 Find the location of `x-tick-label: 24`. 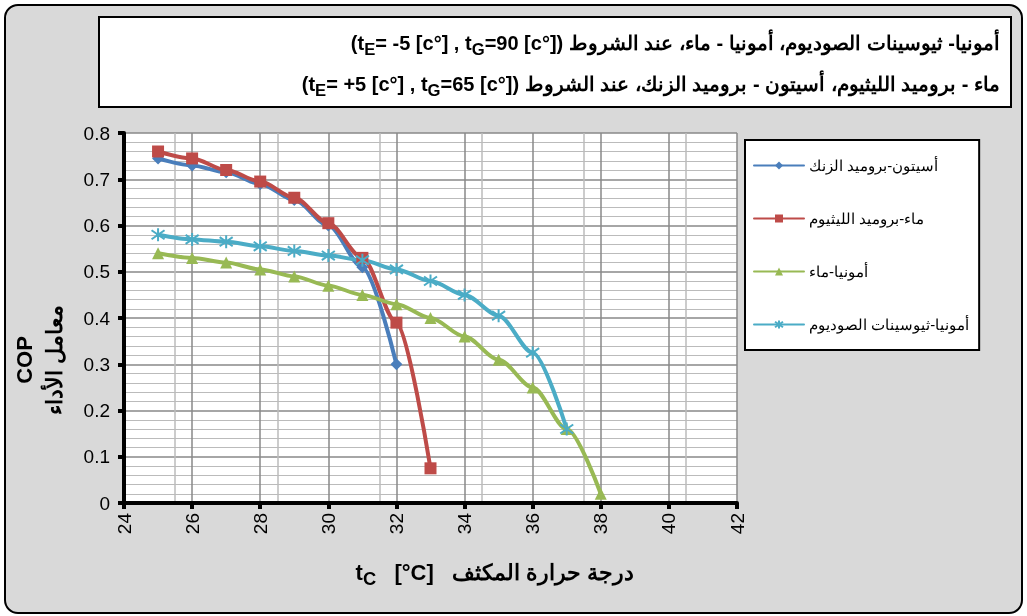

x-tick-label: 24 is located at coordinates (124, 523).